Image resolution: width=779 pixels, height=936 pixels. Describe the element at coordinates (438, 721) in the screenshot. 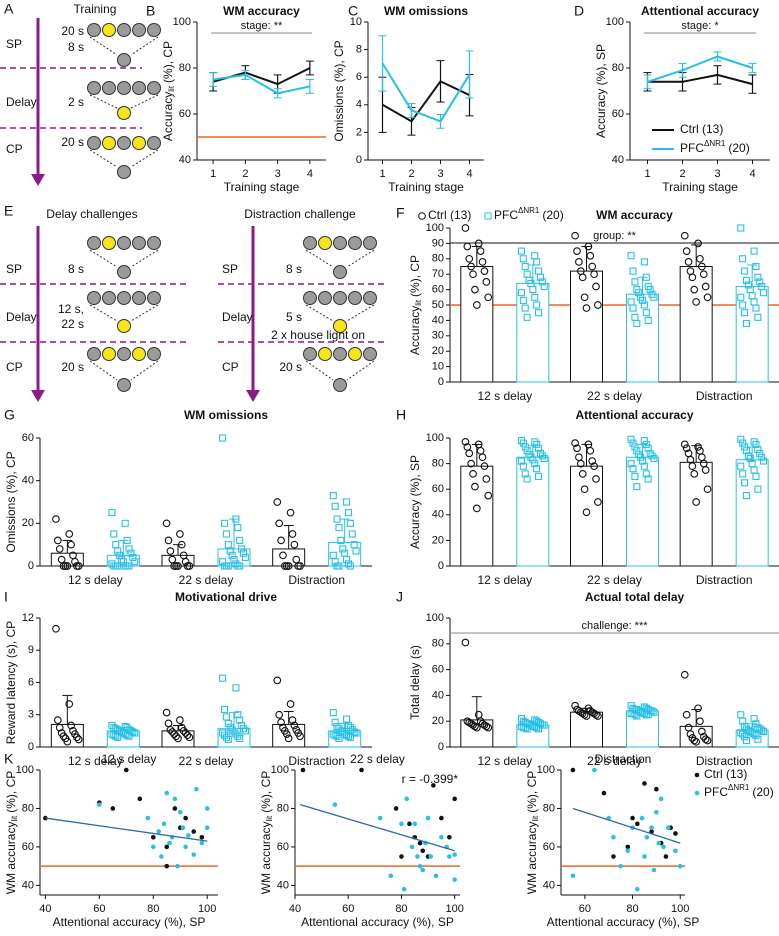

I see `y-tick-label: 20` at that location.